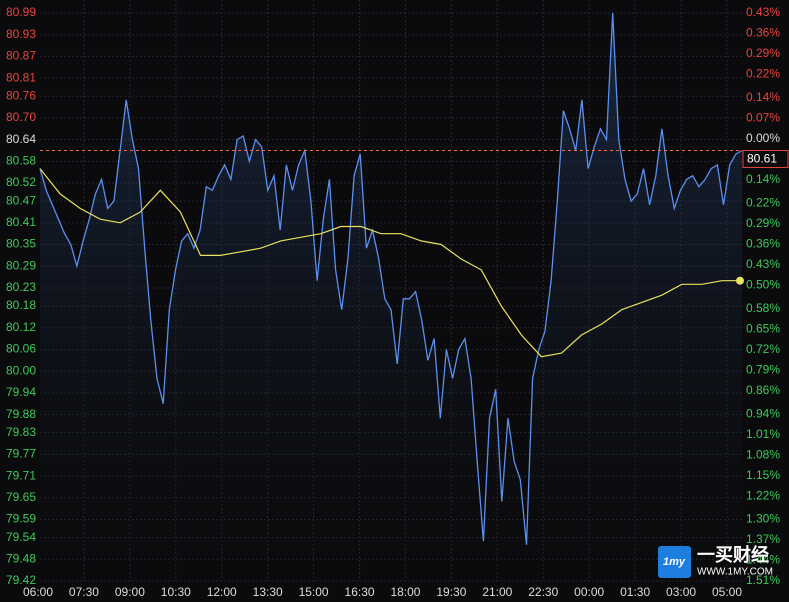  I want to click on y-tick-label: 80.06, so click(21, 349).